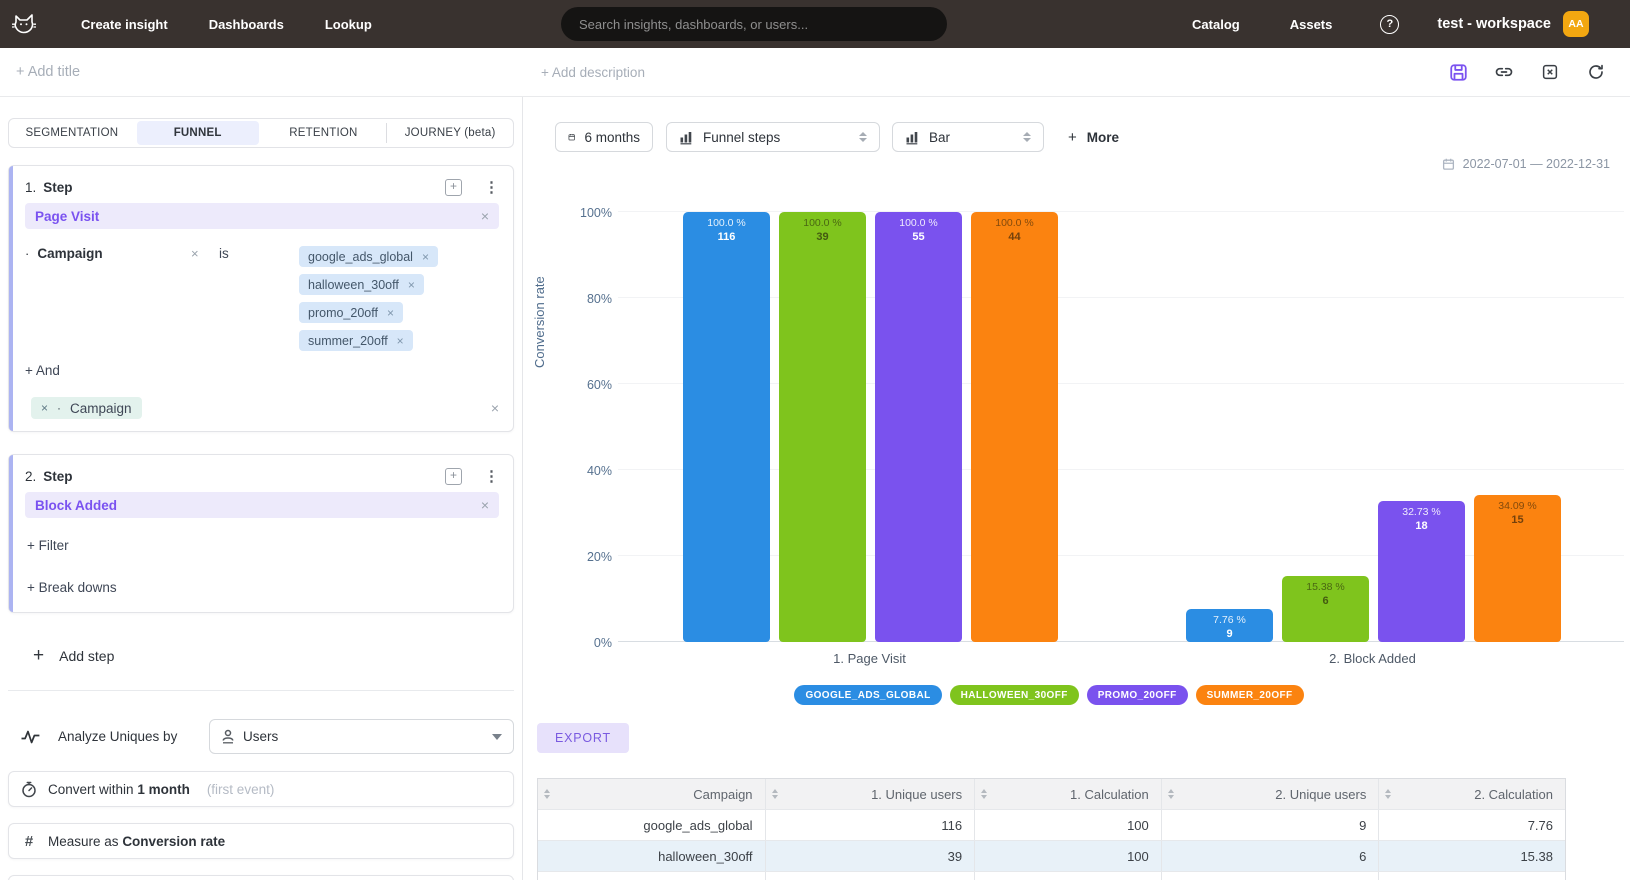  Describe the element at coordinates (494, 408) in the screenshot. I see `clear-breakdown-icon: ×` at that location.